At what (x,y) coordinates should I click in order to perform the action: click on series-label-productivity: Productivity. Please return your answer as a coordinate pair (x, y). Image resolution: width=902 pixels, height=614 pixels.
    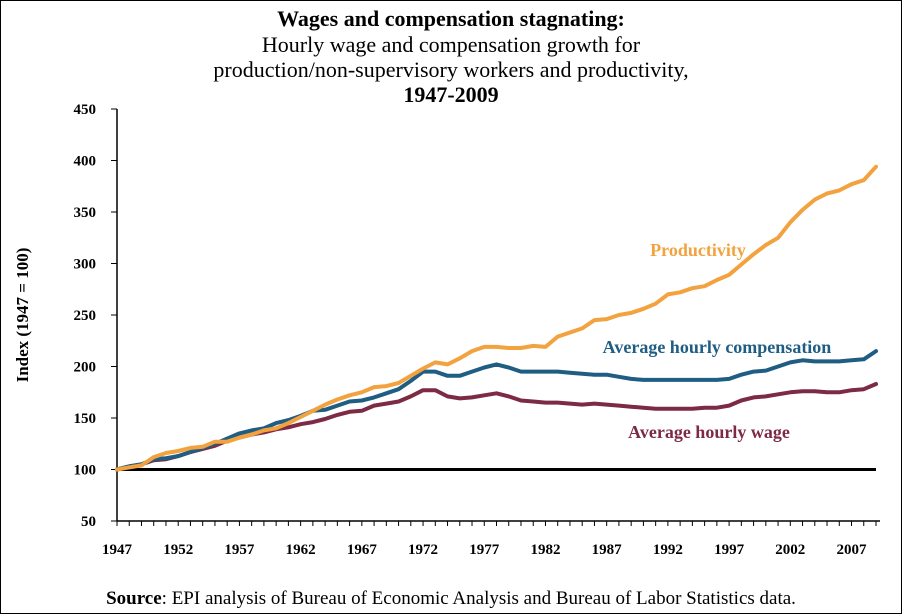
    Looking at the image, I should click on (698, 250).